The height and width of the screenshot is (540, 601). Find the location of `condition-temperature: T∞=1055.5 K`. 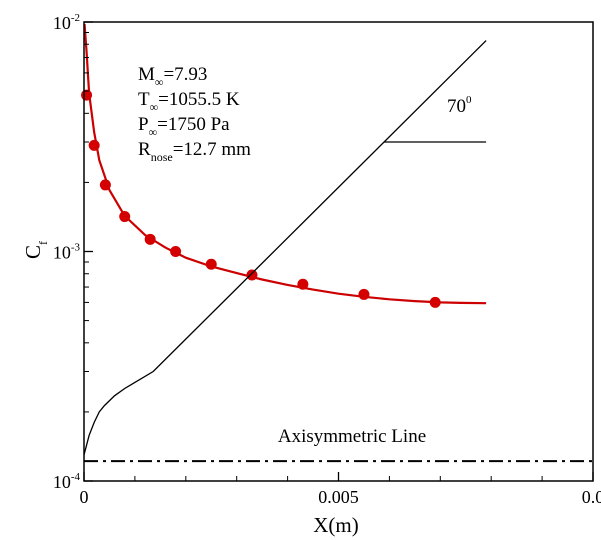

condition-temperature: T∞=1055.5 K is located at coordinates (189, 101).